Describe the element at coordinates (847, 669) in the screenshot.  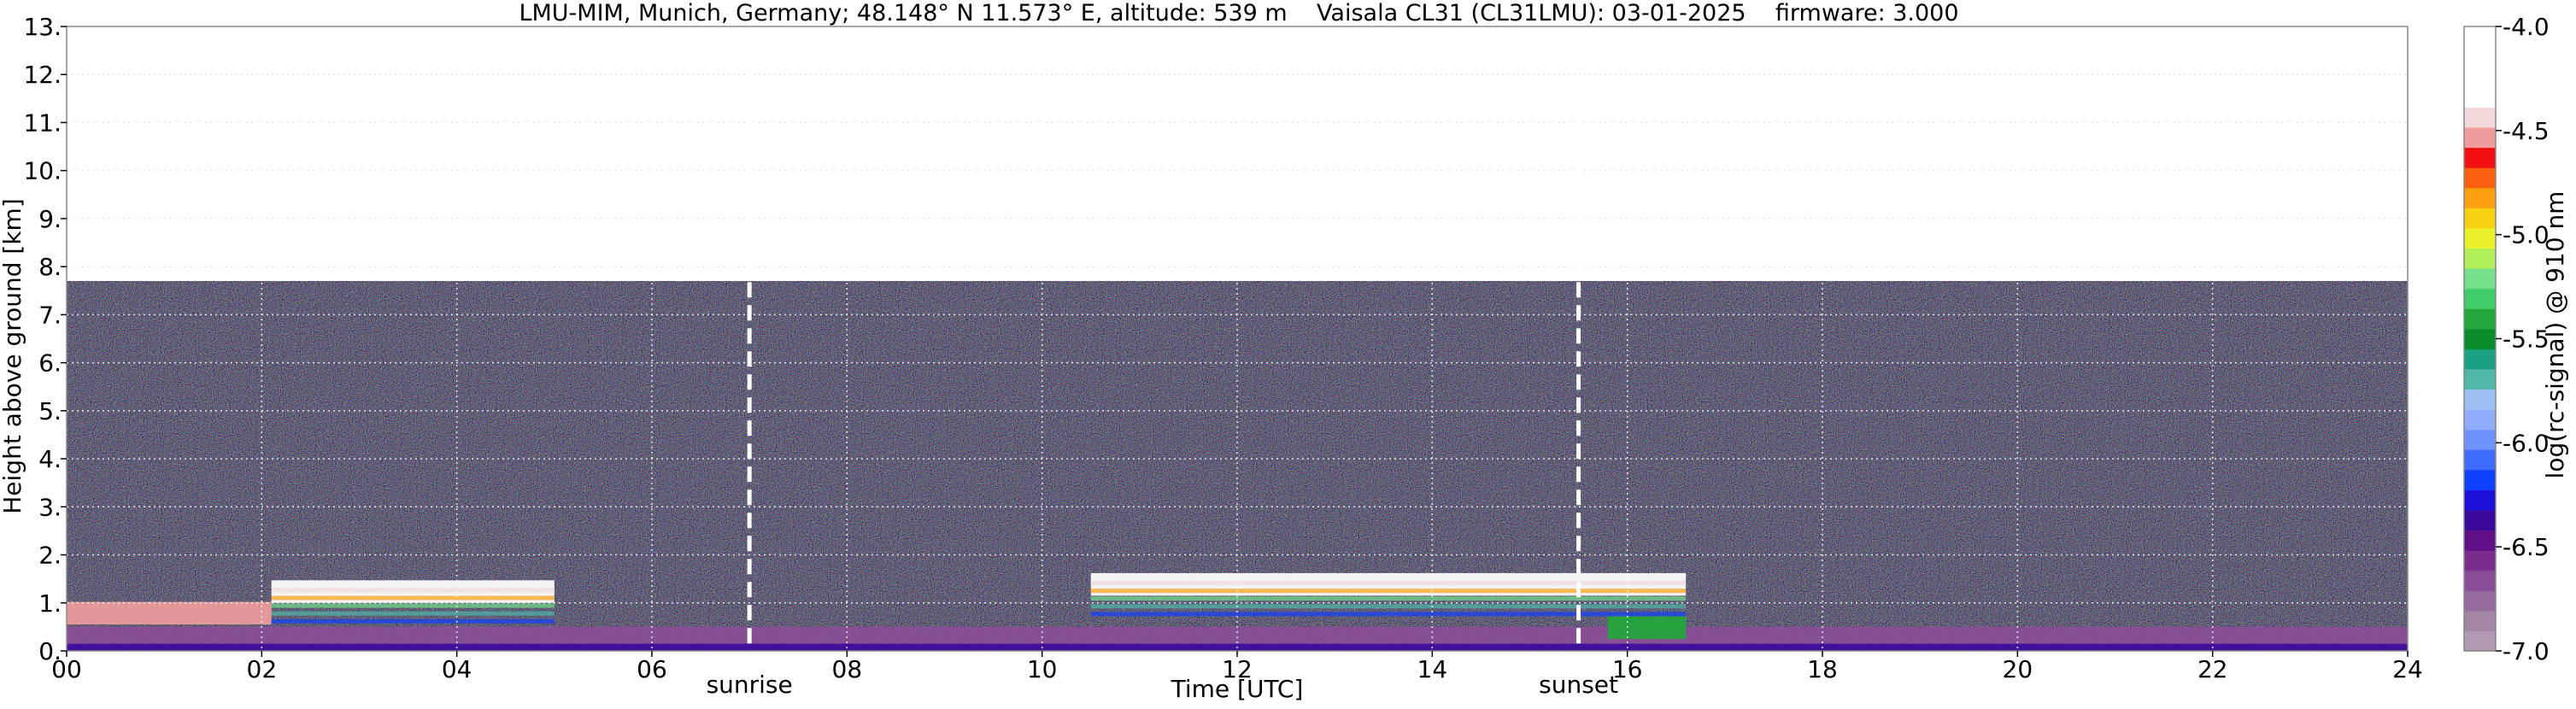
I see `x-tick-label: 08` at that location.